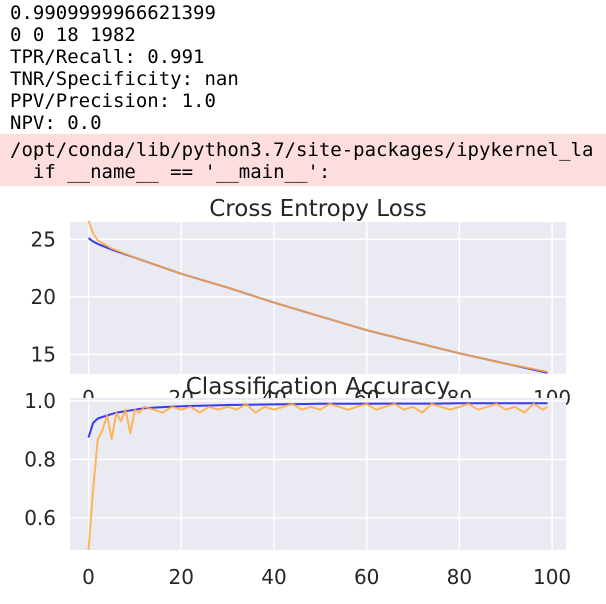  I want to click on y-tick-label: 0.6, so click(40, 518).